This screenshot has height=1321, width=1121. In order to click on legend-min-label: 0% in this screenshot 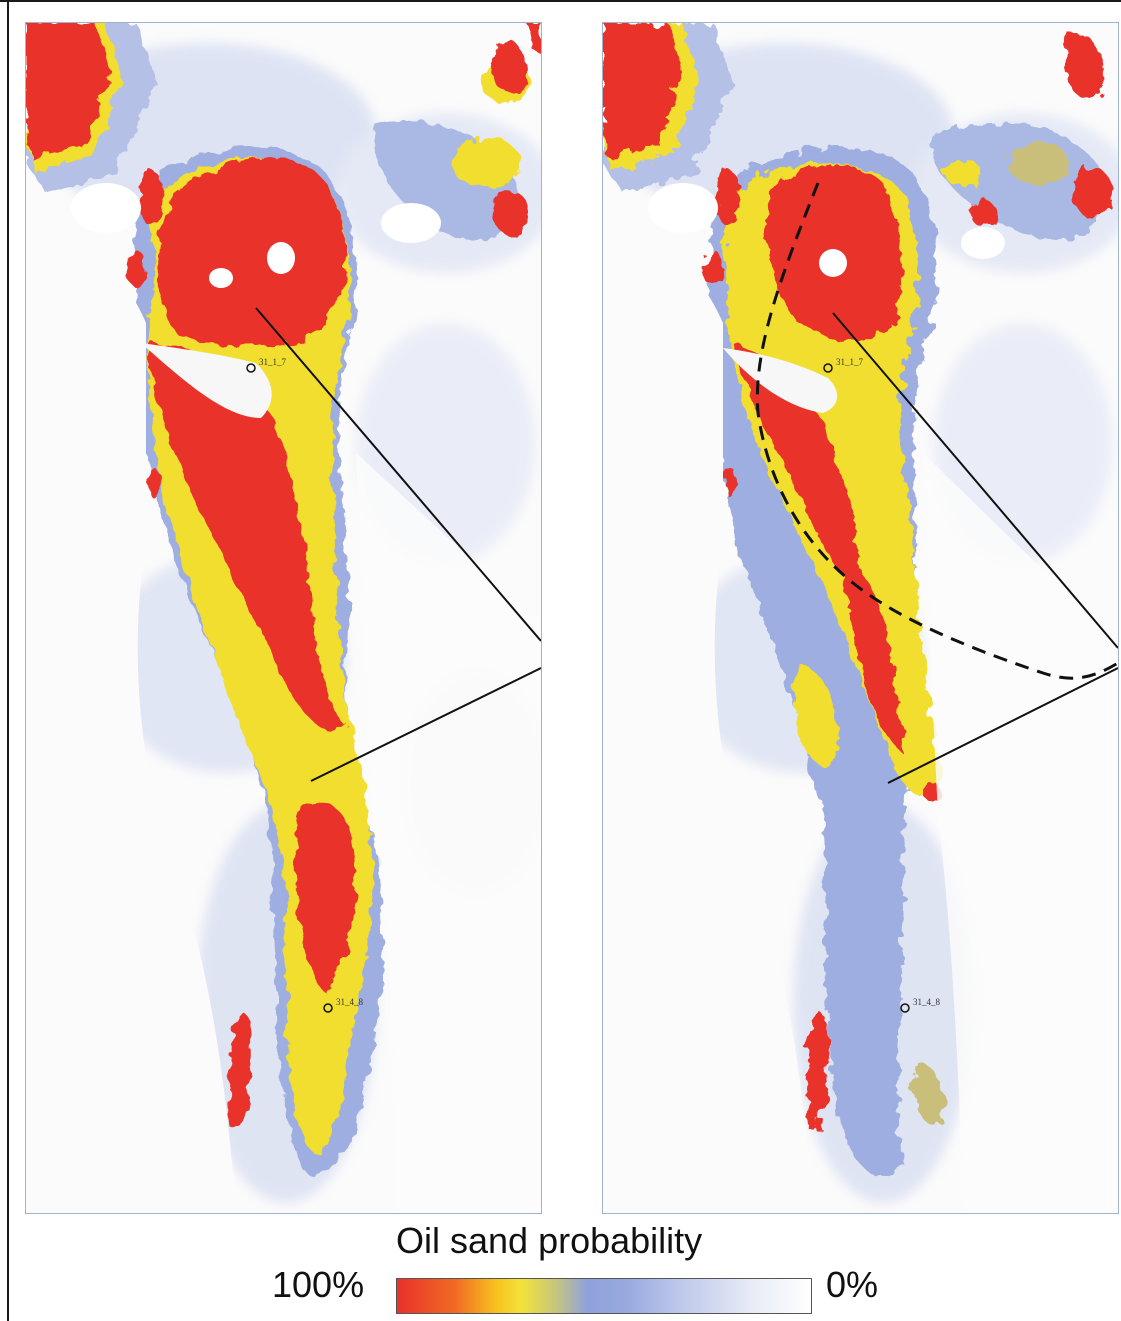, I will do `click(852, 1284)`.